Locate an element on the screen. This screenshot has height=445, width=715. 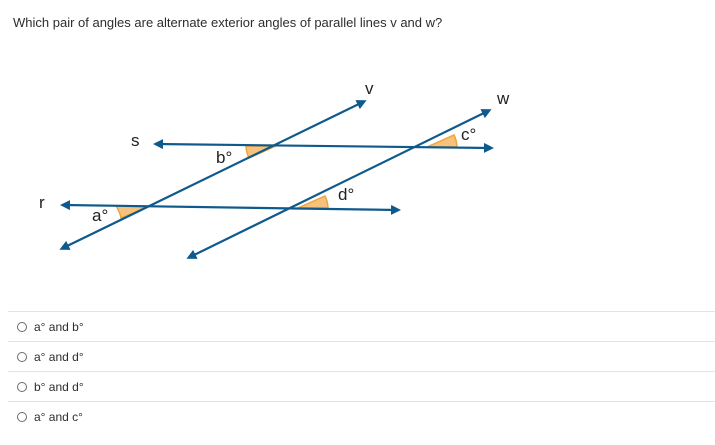
answer-option: a° and c° is located at coordinates (361, 416).